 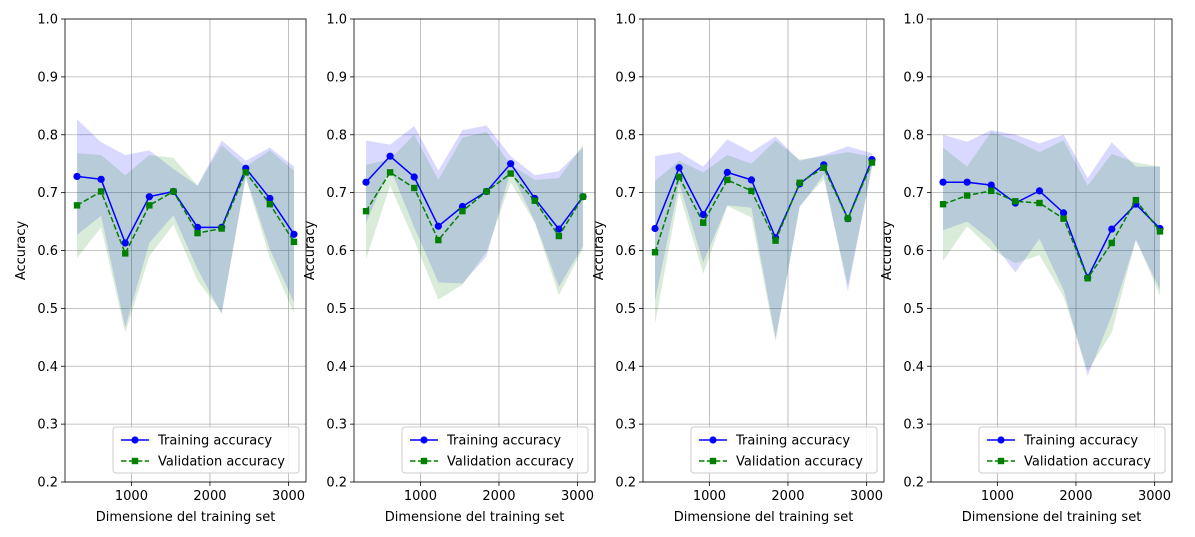 What do you see at coordinates (336, 483) in the screenshot?
I see `y-tick-label: 0.2` at bounding box center [336, 483].